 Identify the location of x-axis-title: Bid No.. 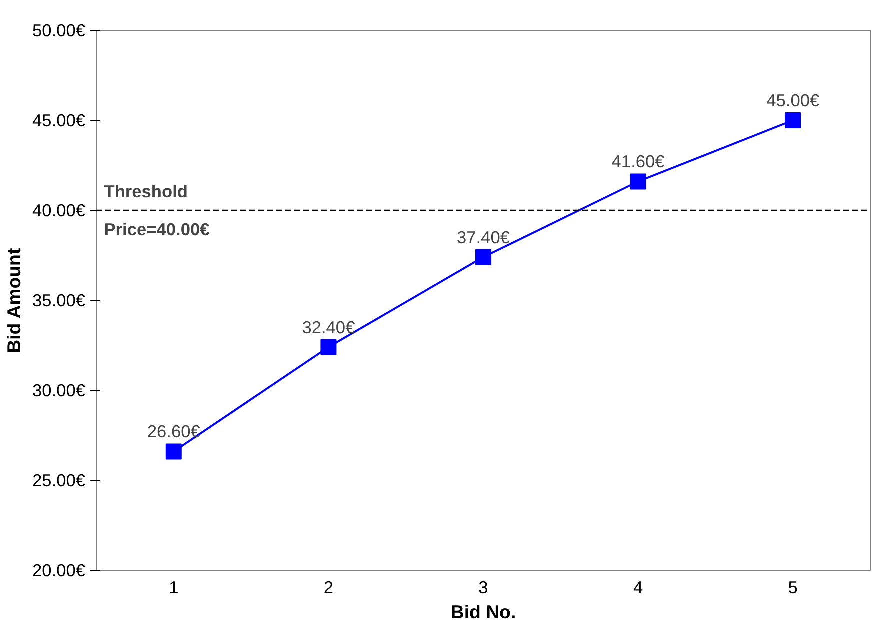
(483, 612).